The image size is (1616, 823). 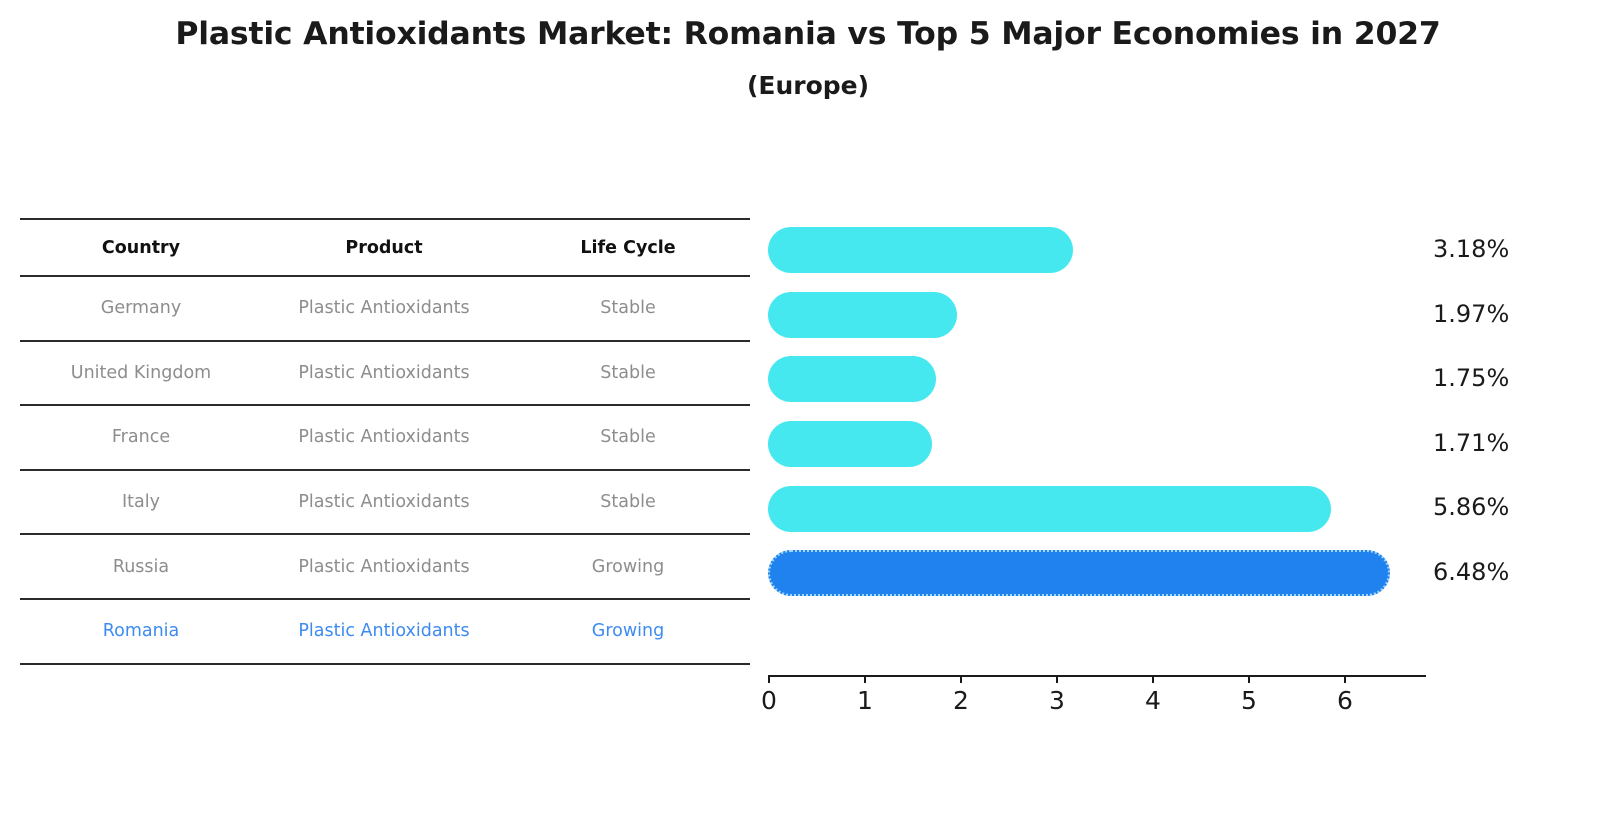 What do you see at coordinates (1471, 442) in the screenshot?
I see `bar-value-label: 1.71%` at bounding box center [1471, 442].